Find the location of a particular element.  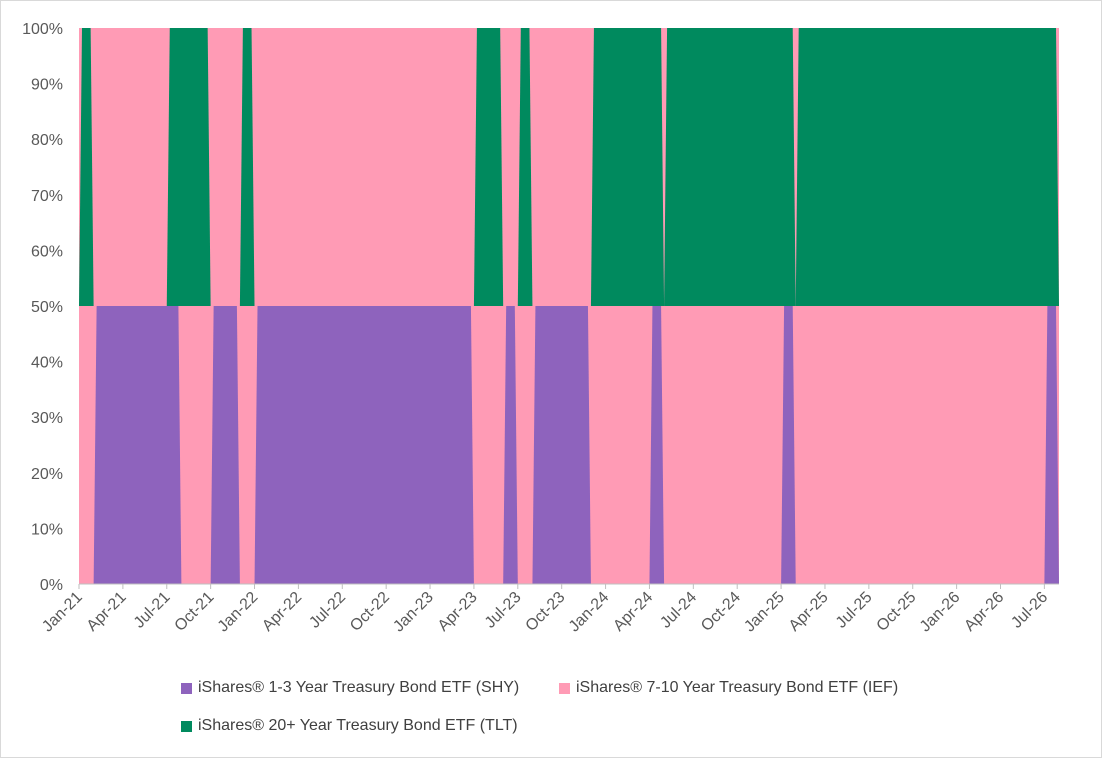

legend-swatch-shy is located at coordinates (186, 688).